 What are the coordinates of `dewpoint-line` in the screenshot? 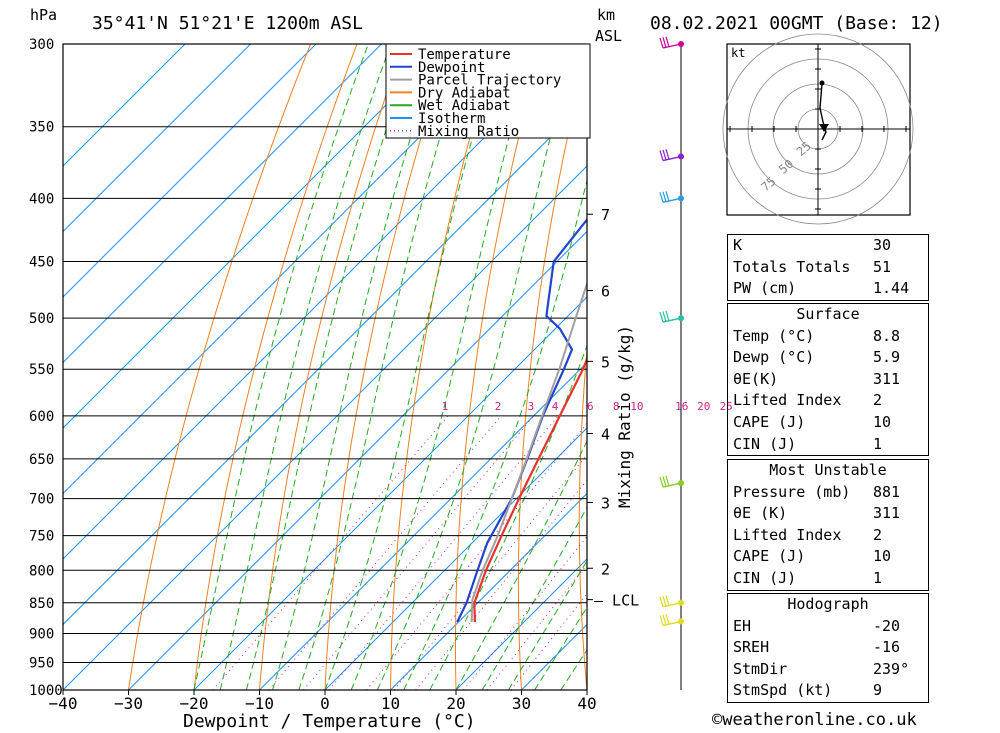 It's located at (521, 420).